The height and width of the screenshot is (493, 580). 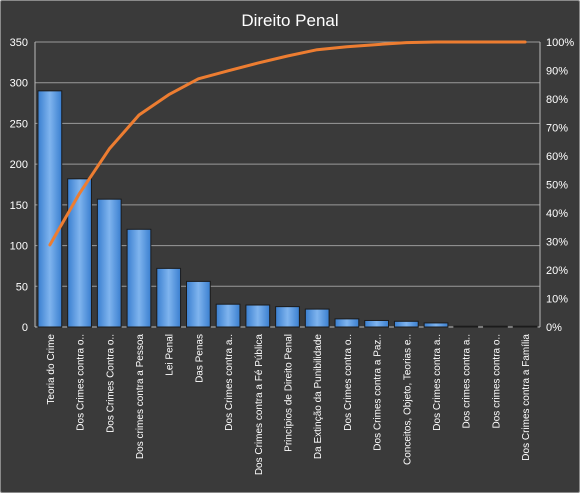 I want to click on right-tick-label: 70%, so click(x=557, y=129).